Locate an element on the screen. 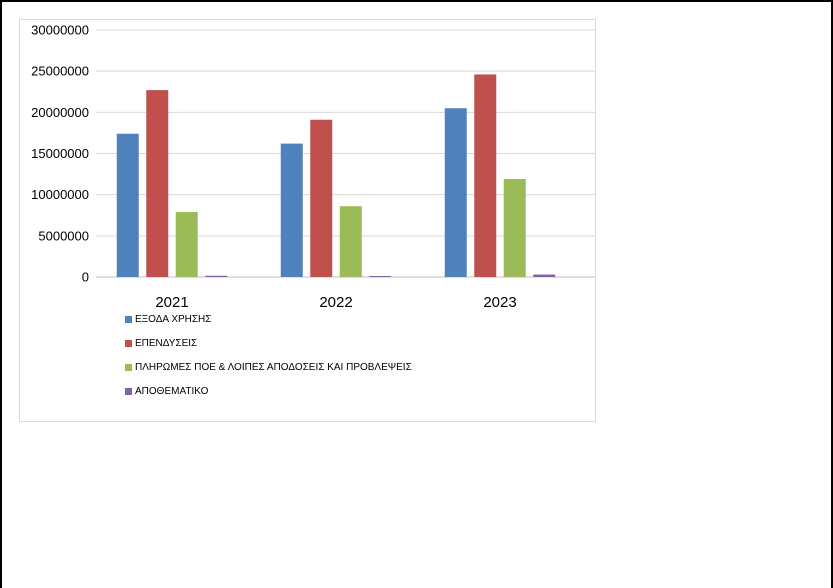  y-tick-label: 15000000 is located at coordinates (60, 153).